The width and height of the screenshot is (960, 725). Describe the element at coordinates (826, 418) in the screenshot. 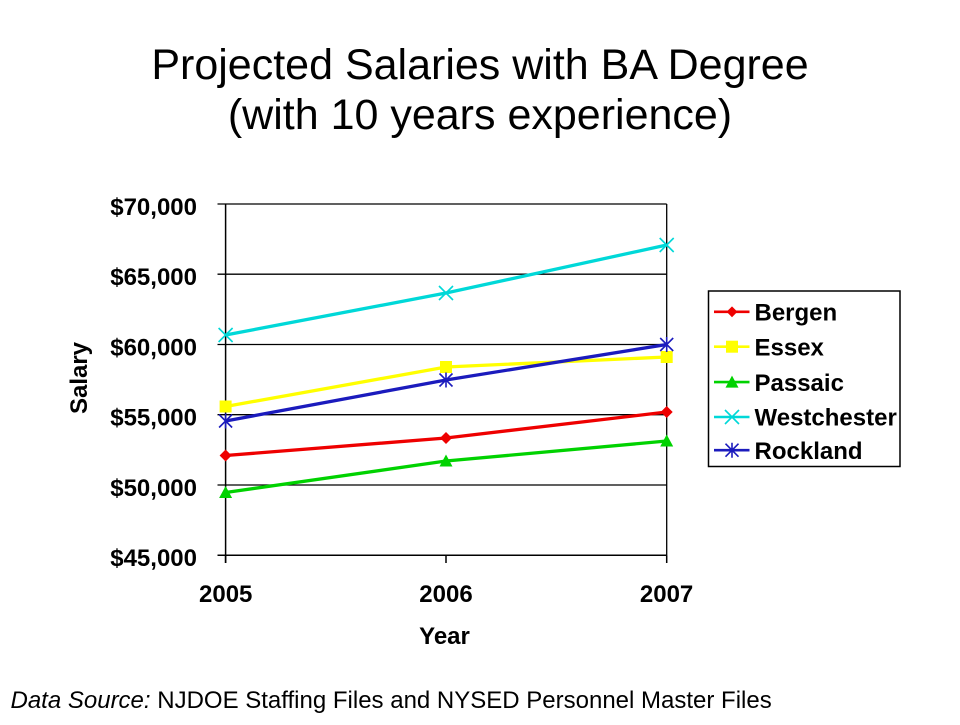

I see `svg-text: Westchester` at that location.